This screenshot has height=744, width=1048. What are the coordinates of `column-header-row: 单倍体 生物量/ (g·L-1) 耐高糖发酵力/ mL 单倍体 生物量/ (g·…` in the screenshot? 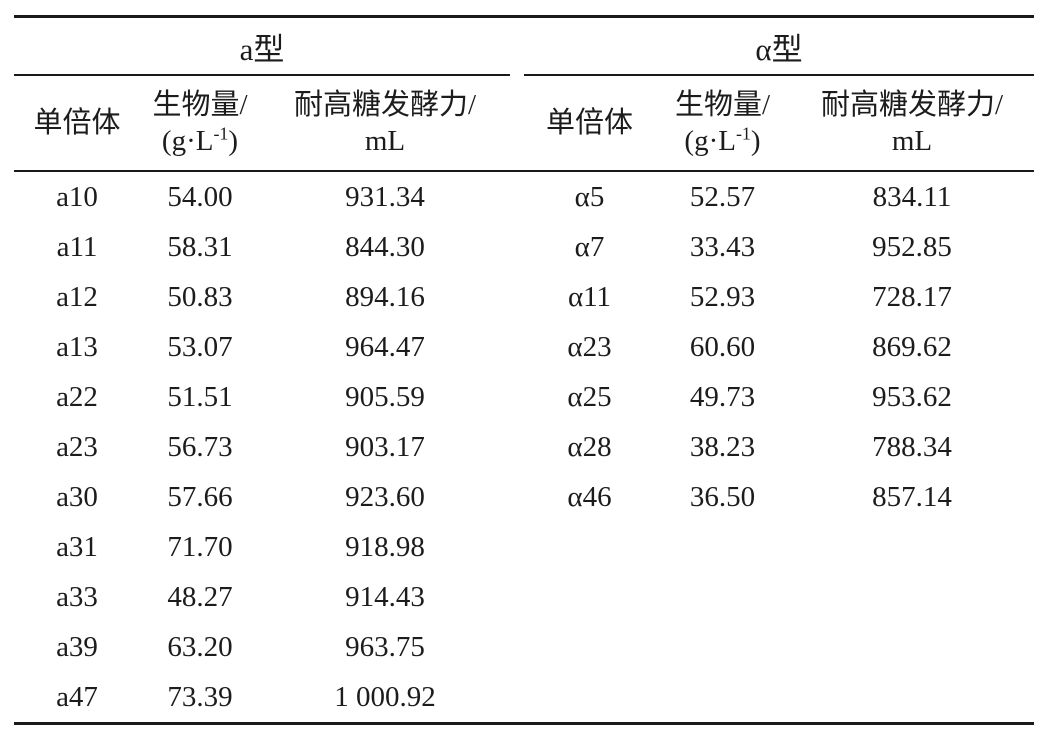 It's located at (524, 123).